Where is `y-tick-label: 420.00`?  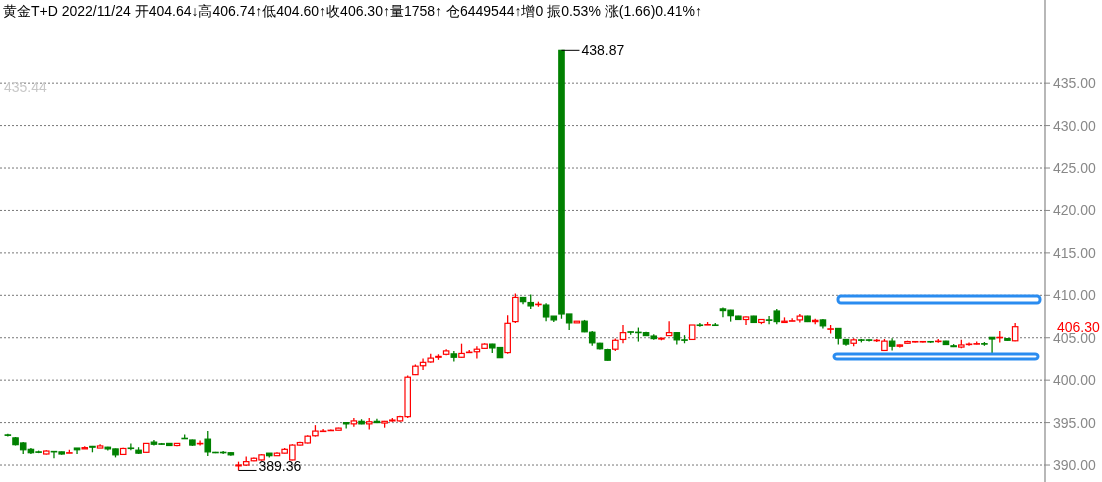
y-tick-label: 420.00 is located at coordinates (1075, 210).